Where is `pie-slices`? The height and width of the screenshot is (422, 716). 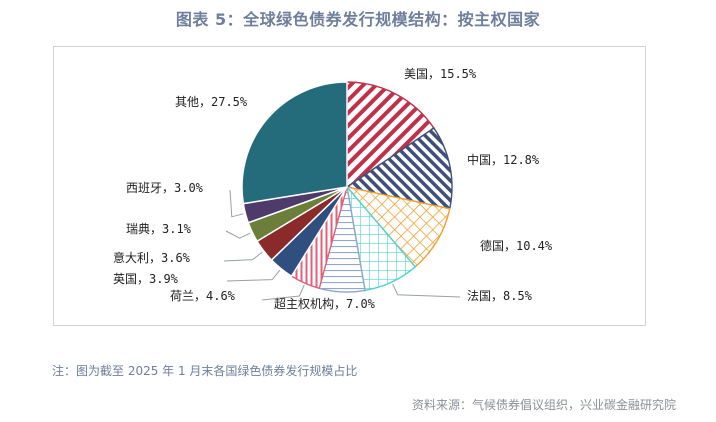
pie-slices is located at coordinates (347, 187).